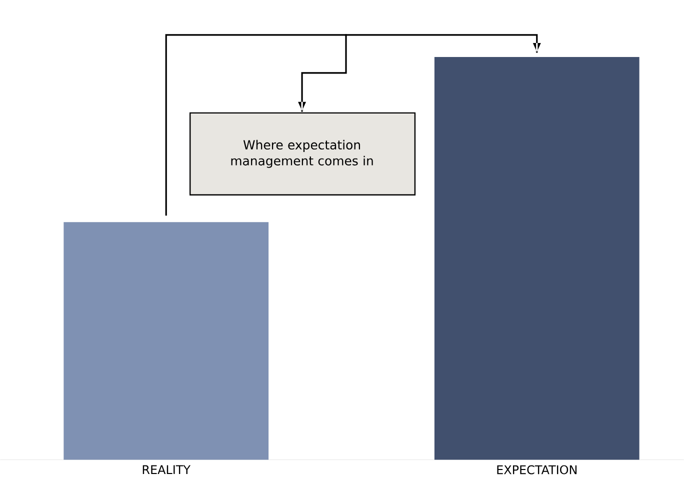 The image size is (684, 488). I want to click on x-tick-label: REALITY, so click(166, 469).